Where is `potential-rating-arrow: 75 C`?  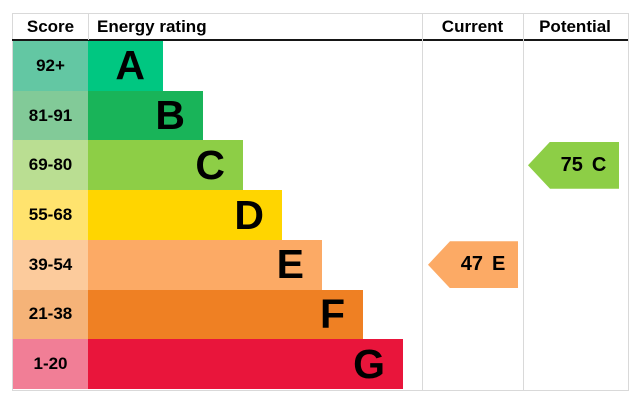 potential-rating-arrow: 75 C is located at coordinates (573, 165).